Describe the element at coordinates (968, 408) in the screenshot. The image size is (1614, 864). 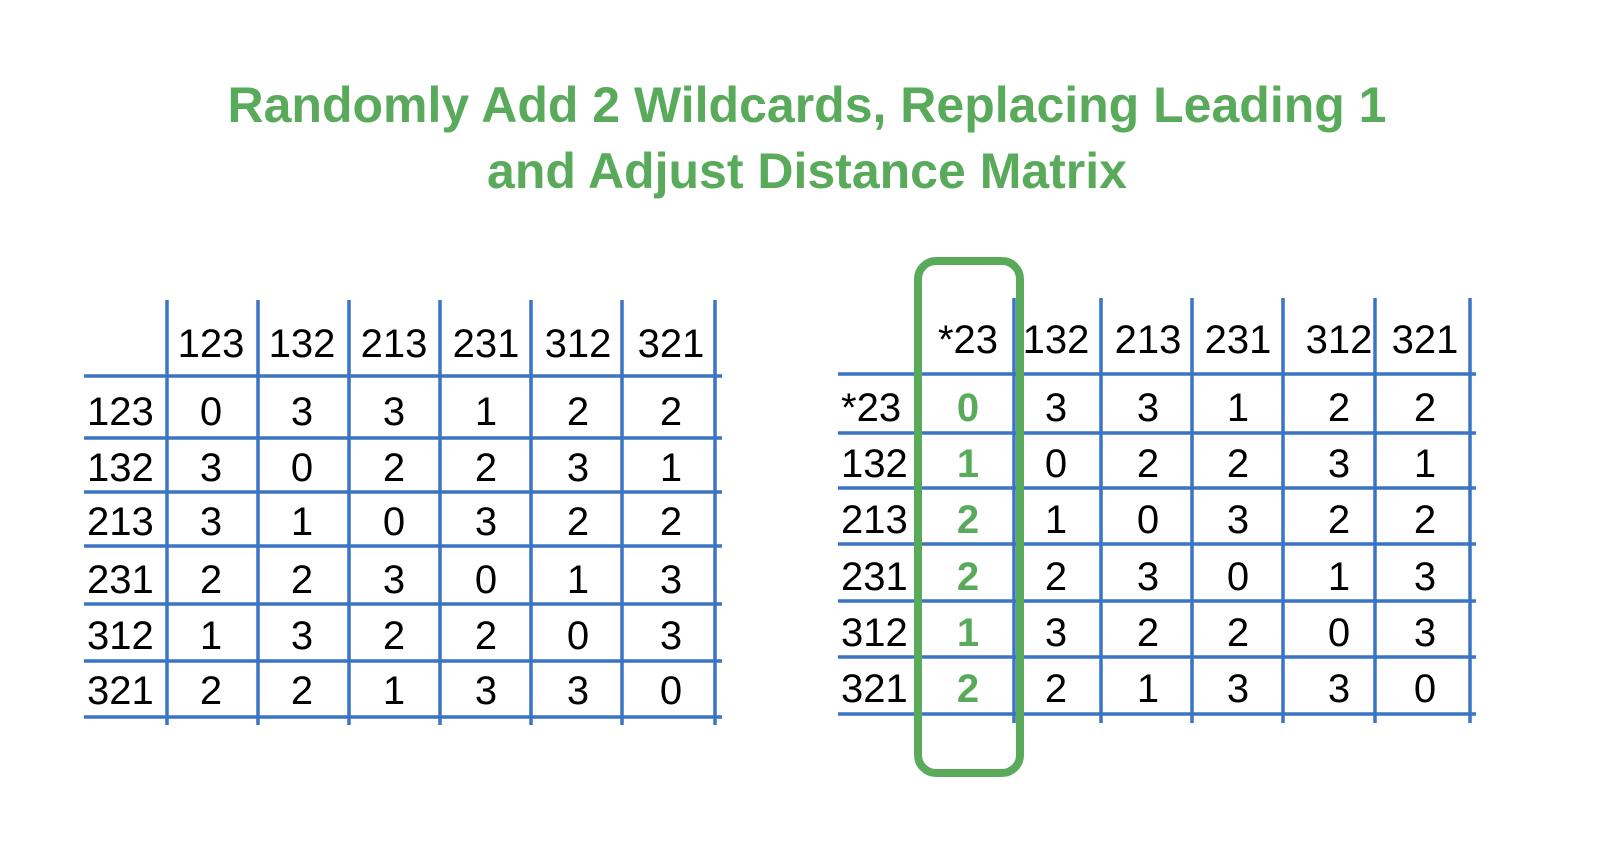
I see `adjusted-distance-cell: 0` at that location.